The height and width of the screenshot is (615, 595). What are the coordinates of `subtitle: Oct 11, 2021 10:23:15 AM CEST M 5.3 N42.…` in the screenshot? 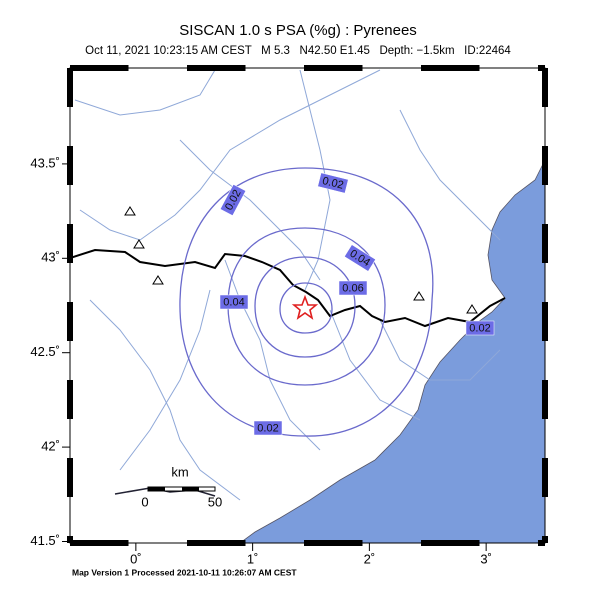 It's located at (298, 51).